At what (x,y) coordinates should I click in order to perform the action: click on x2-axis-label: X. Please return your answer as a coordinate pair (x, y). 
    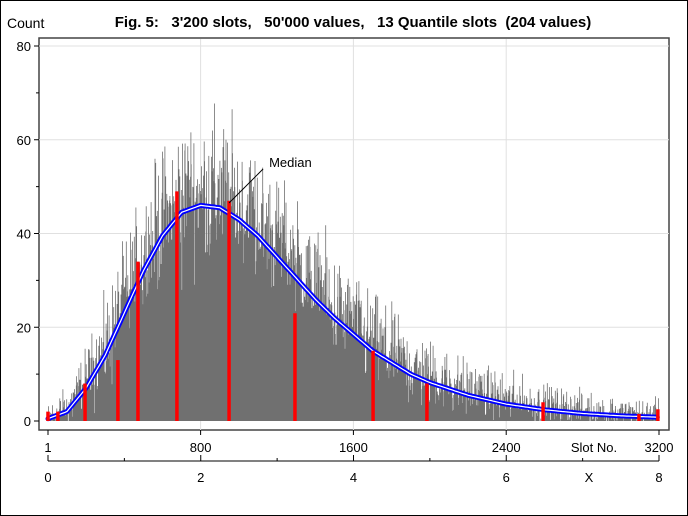
    Looking at the image, I should click on (589, 477).